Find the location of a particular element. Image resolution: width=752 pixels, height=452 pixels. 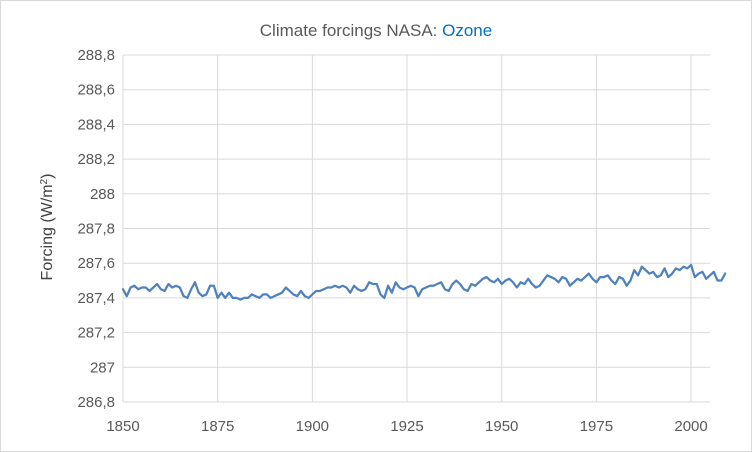

series-line-ozone is located at coordinates (424, 282).